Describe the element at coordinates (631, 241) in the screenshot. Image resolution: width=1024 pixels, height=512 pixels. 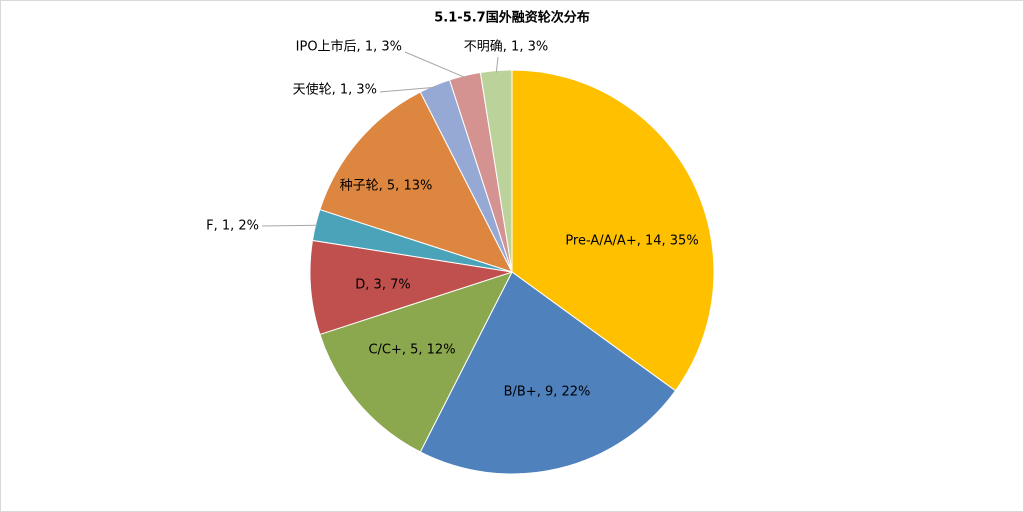
I see `data-label: Pre-A/A/A+, 14, 35%` at that location.